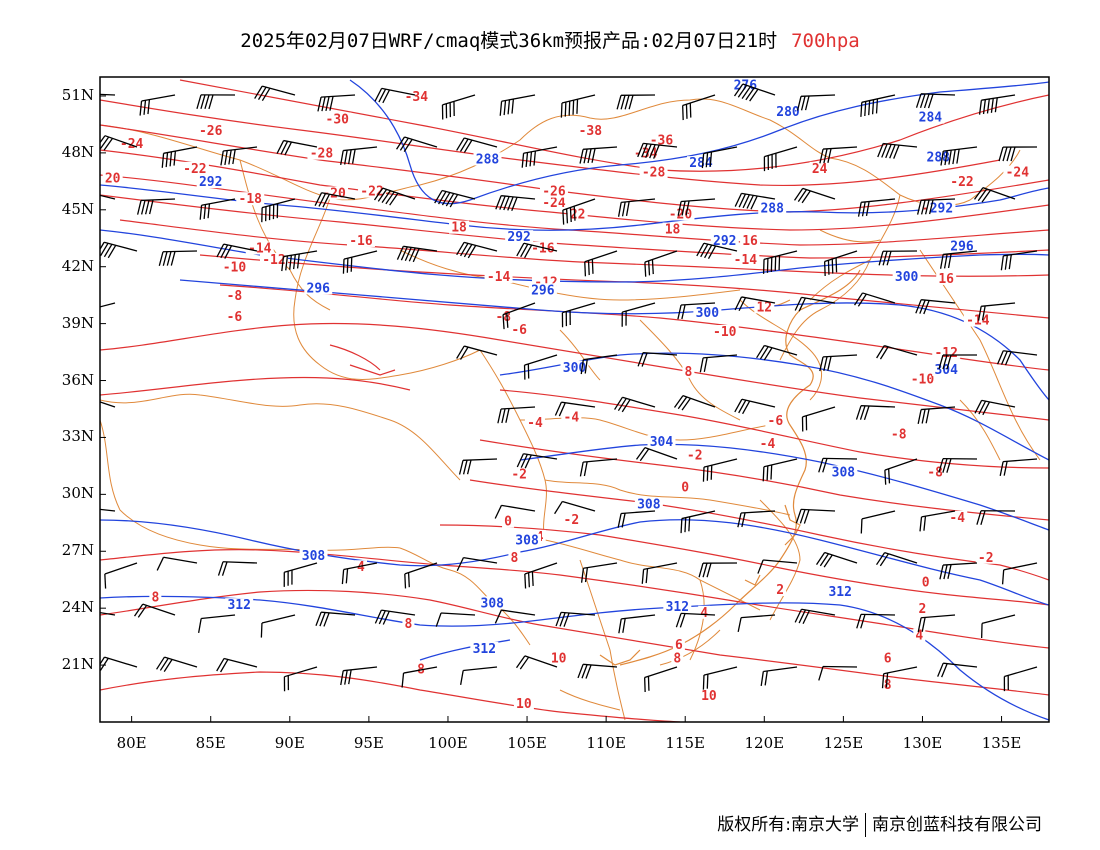 This screenshot has width=1100, height=850. Describe the element at coordinates (685, 743) in the screenshot. I see `x-tick-label: 115E` at that location.